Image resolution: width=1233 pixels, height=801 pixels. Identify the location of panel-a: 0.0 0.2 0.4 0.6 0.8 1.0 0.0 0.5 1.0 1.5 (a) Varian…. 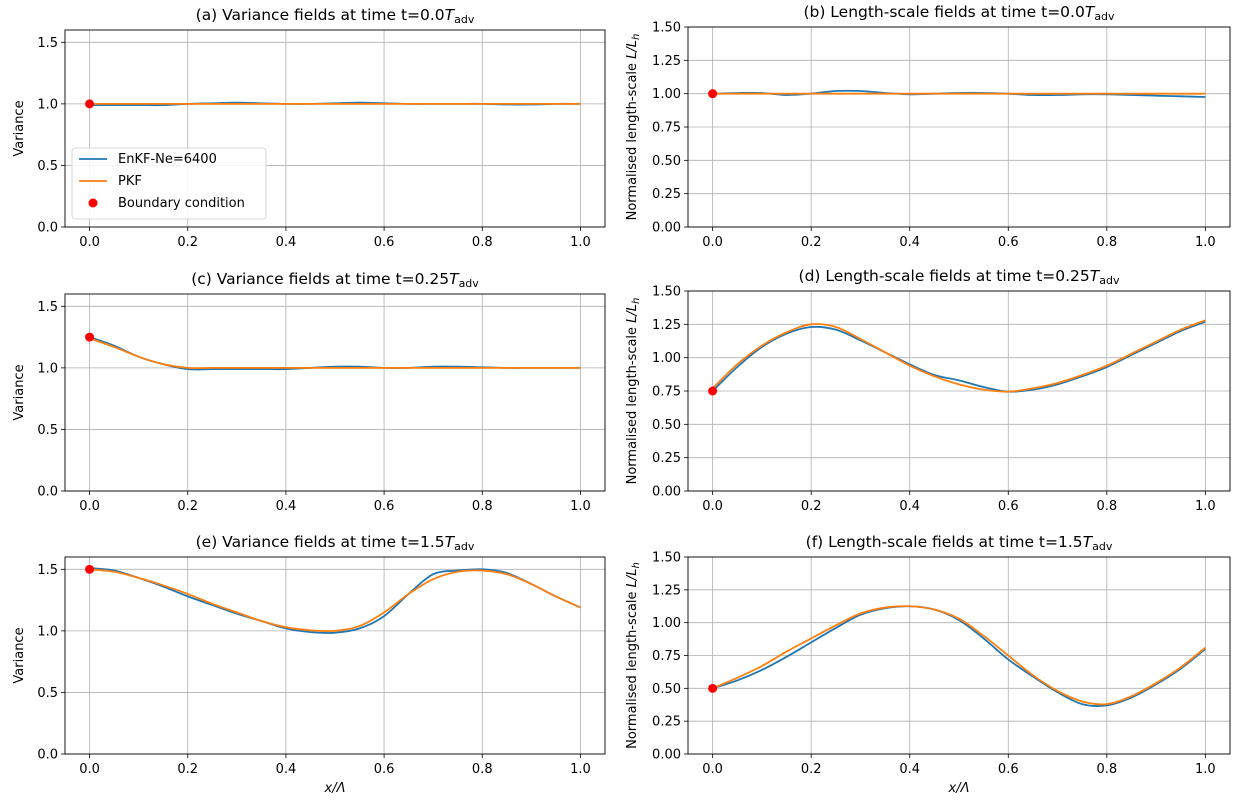
(309, 128).